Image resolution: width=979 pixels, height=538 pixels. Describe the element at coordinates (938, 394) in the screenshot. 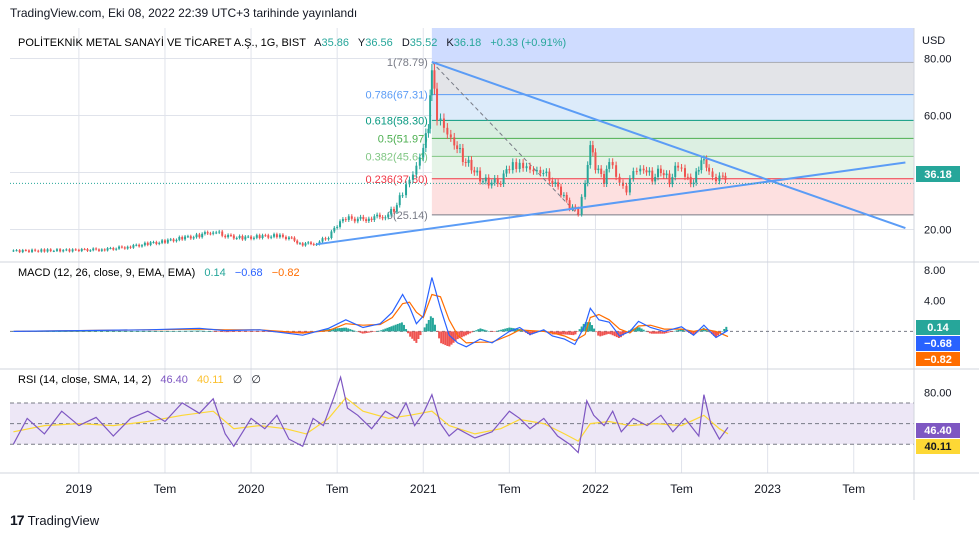

I see `rsi-axis: 80.00` at that location.